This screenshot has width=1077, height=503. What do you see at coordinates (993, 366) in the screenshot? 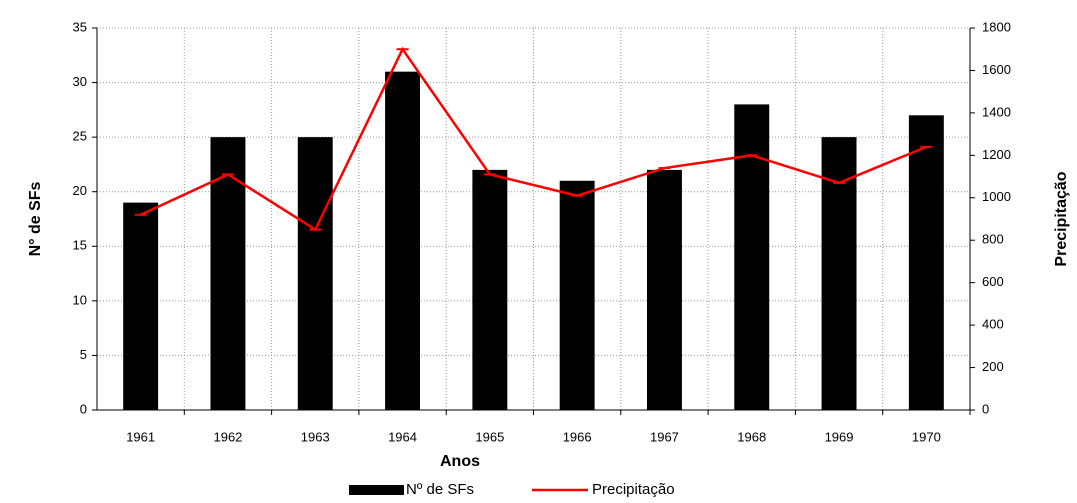
I see `y2-tick-label: 200` at bounding box center [993, 366].